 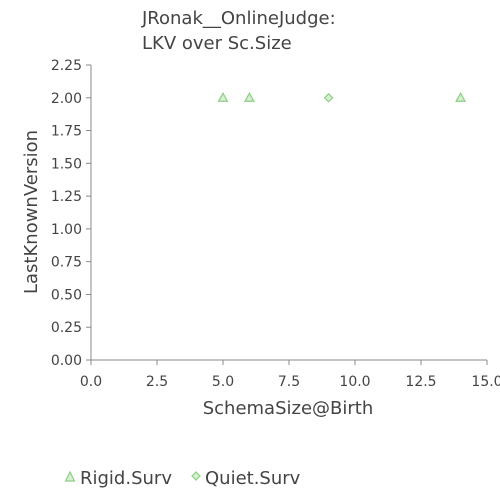 I want to click on y-tick-label: 2.00, so click(x=66, y=99).